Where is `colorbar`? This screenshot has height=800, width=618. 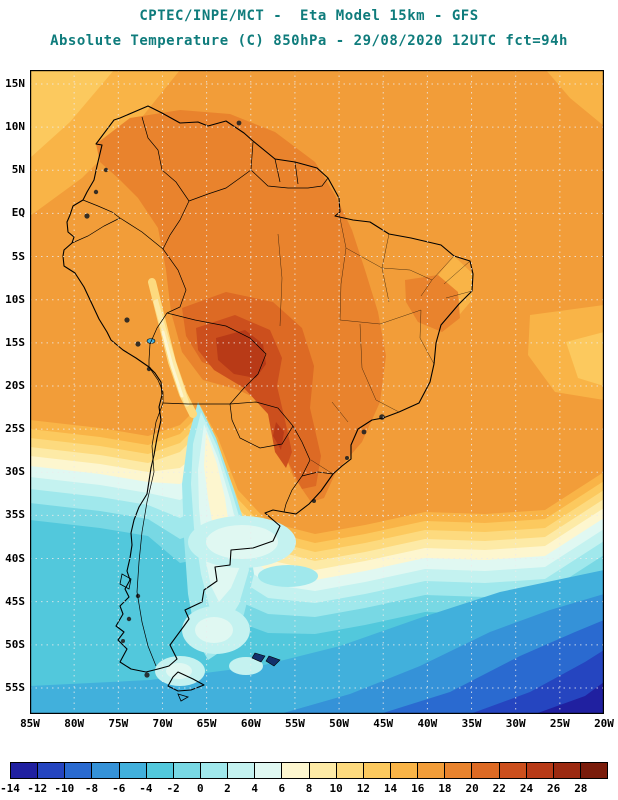 colorbar is located at coordinates (309, 770).